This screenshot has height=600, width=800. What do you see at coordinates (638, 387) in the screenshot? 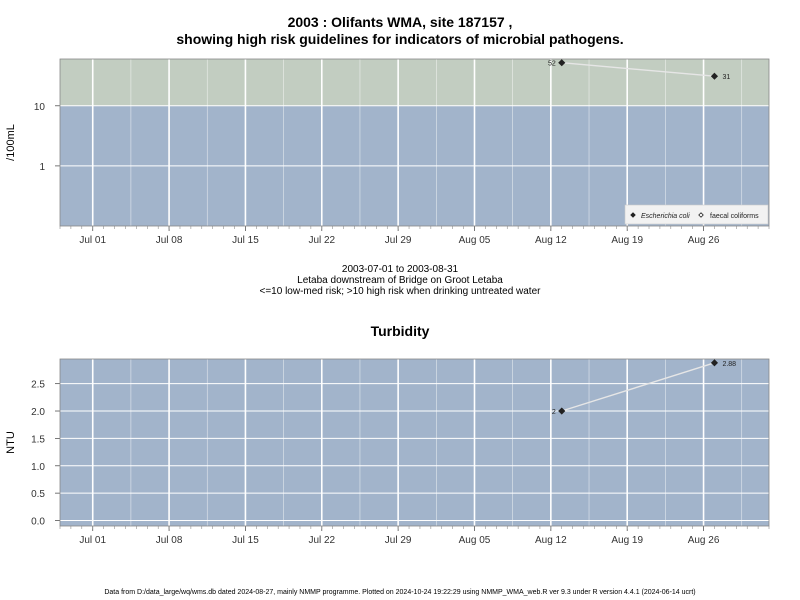
I see `turbidity-series-line` at bounding box center [638, 387].